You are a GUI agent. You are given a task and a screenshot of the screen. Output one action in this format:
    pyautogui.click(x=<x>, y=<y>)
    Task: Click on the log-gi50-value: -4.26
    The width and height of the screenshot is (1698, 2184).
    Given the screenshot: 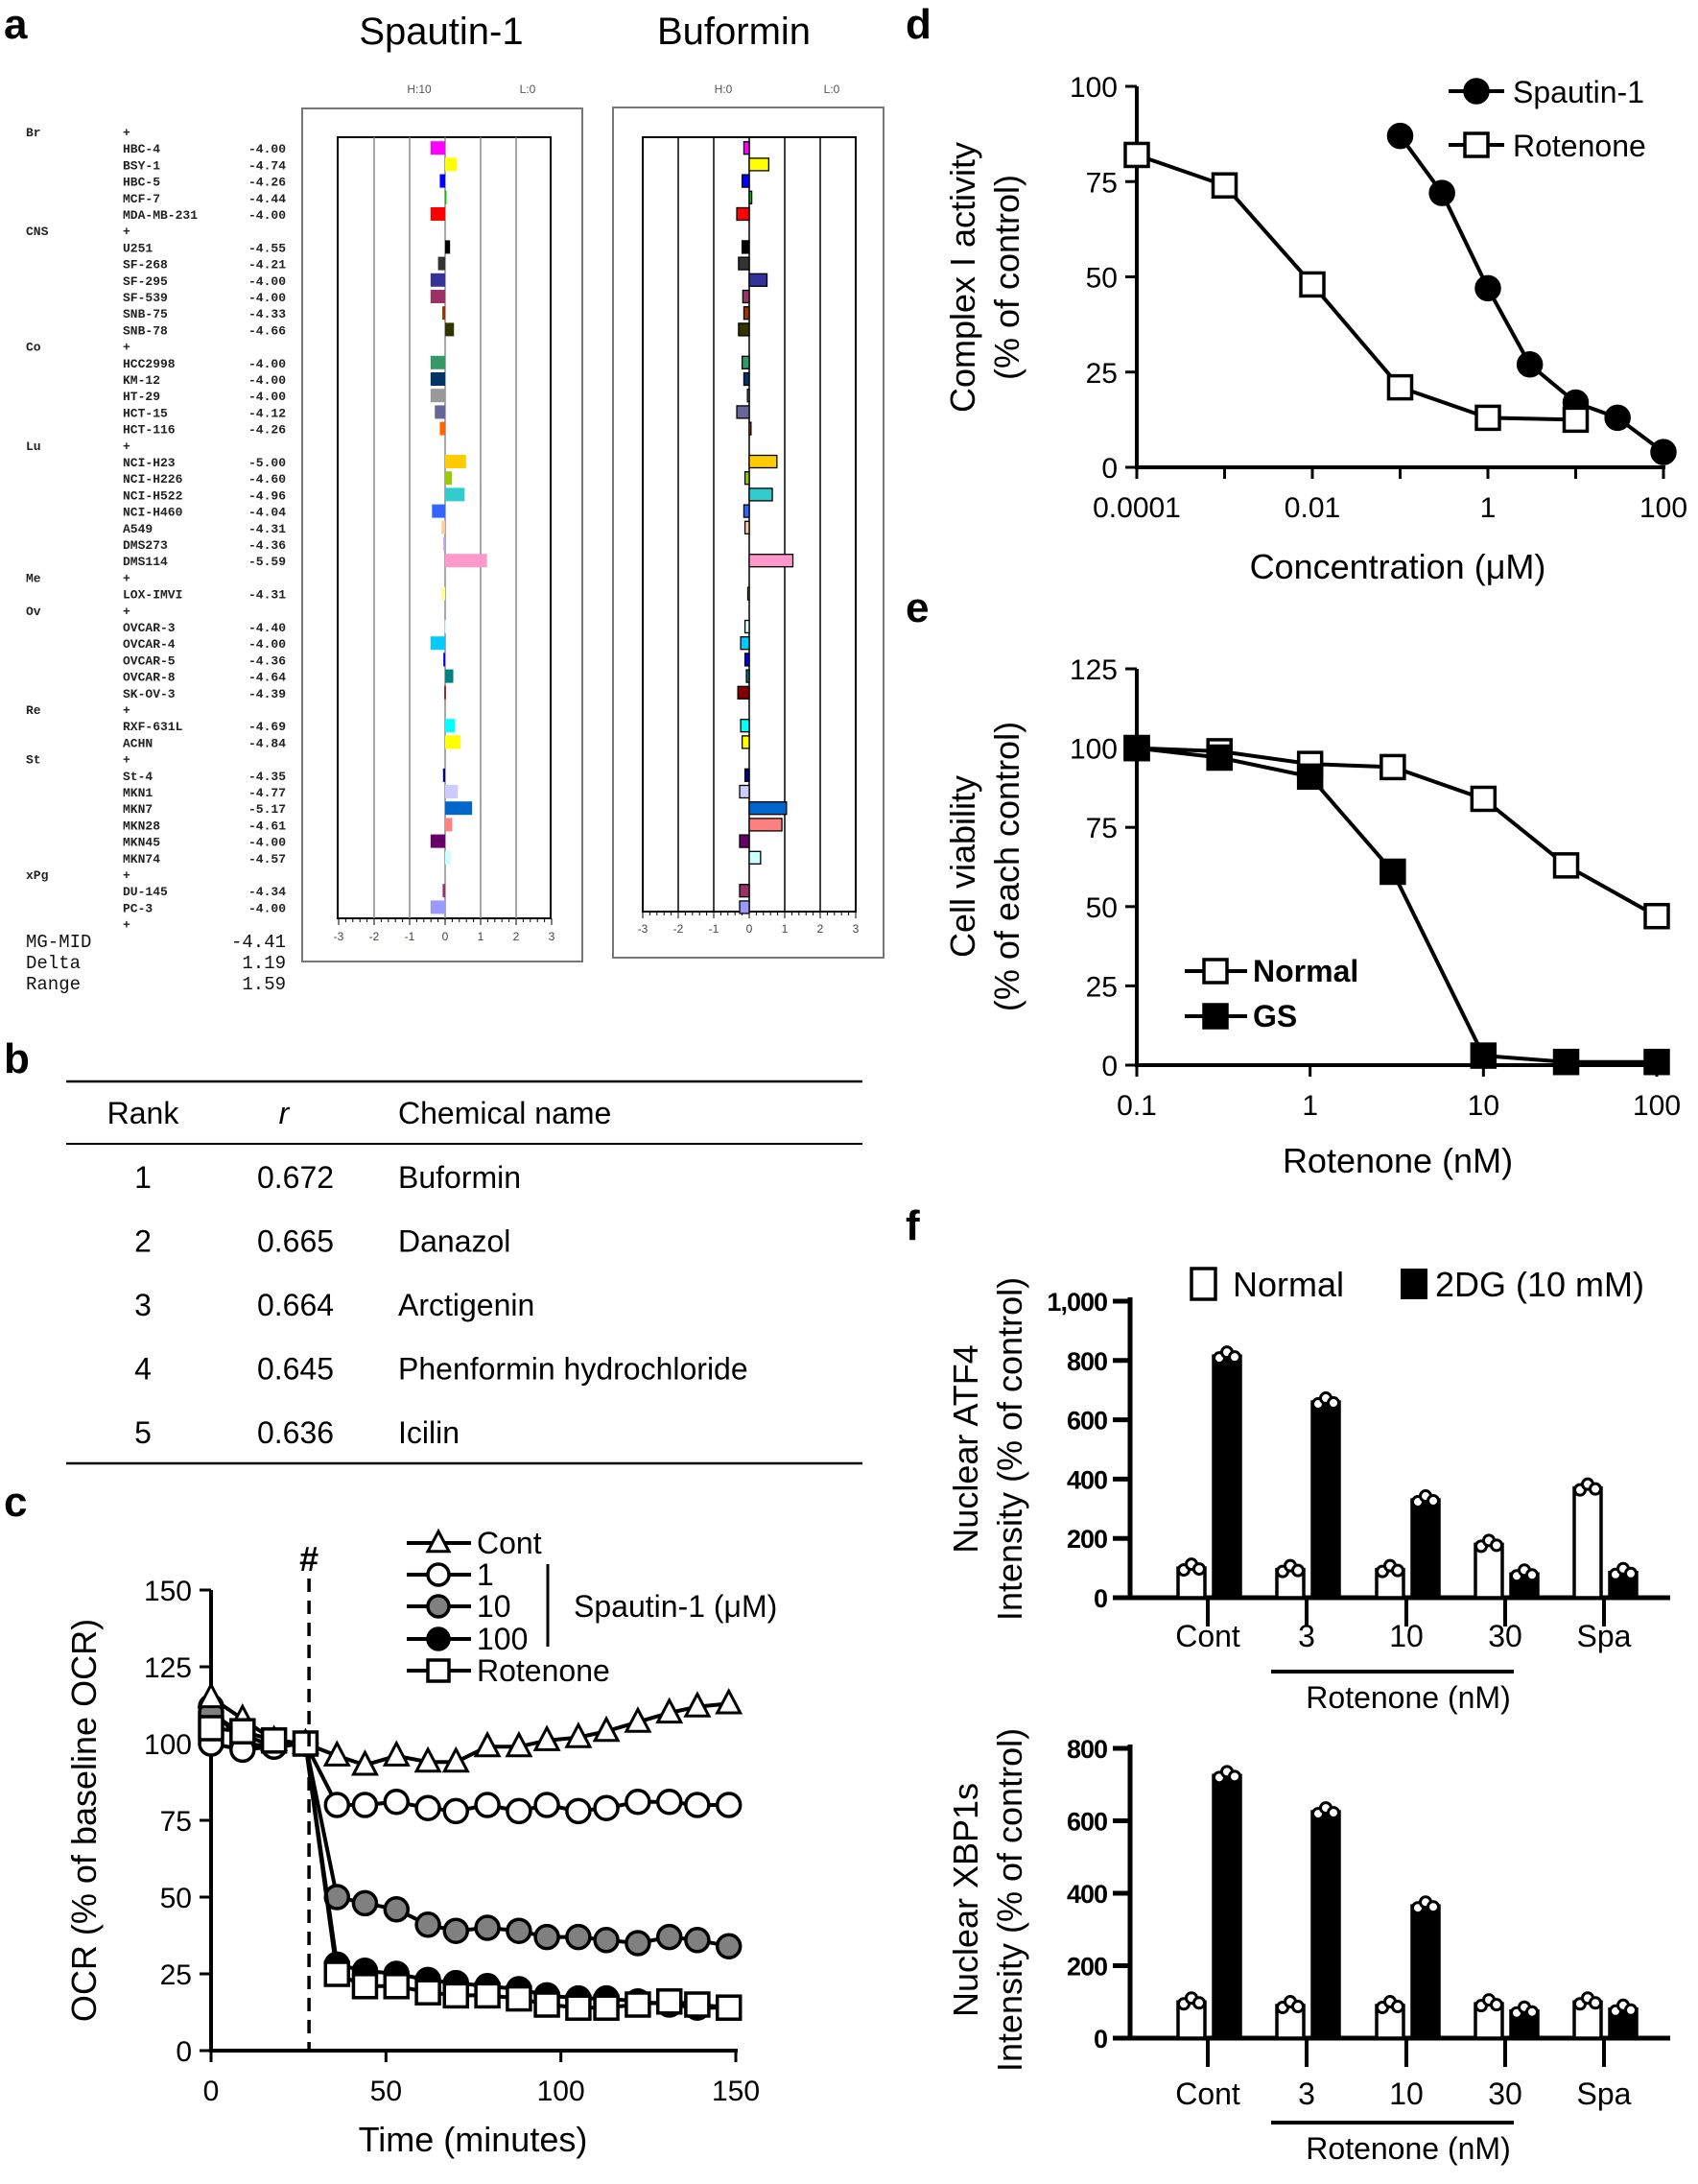 What is the action you would take?
    pyautogui.click(x=267, y=430)
    